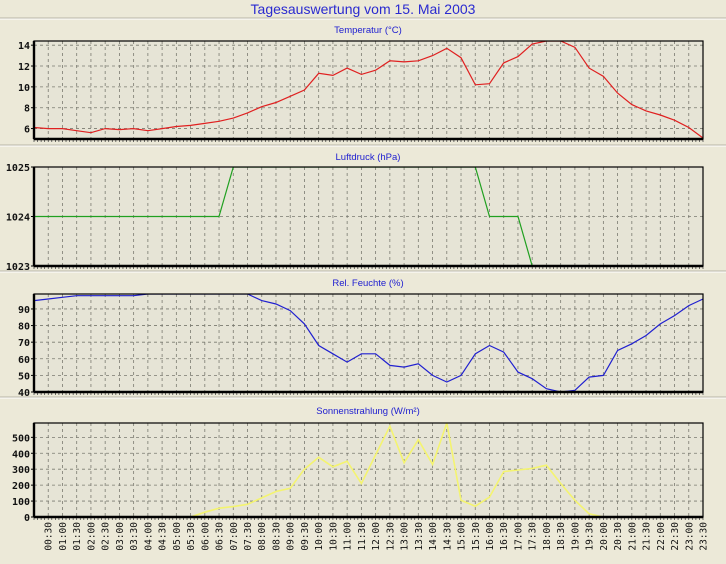 The height and width of the screenshot is (564, 726). I want to click on x-tick-label: 19:30, so click(590, 536).